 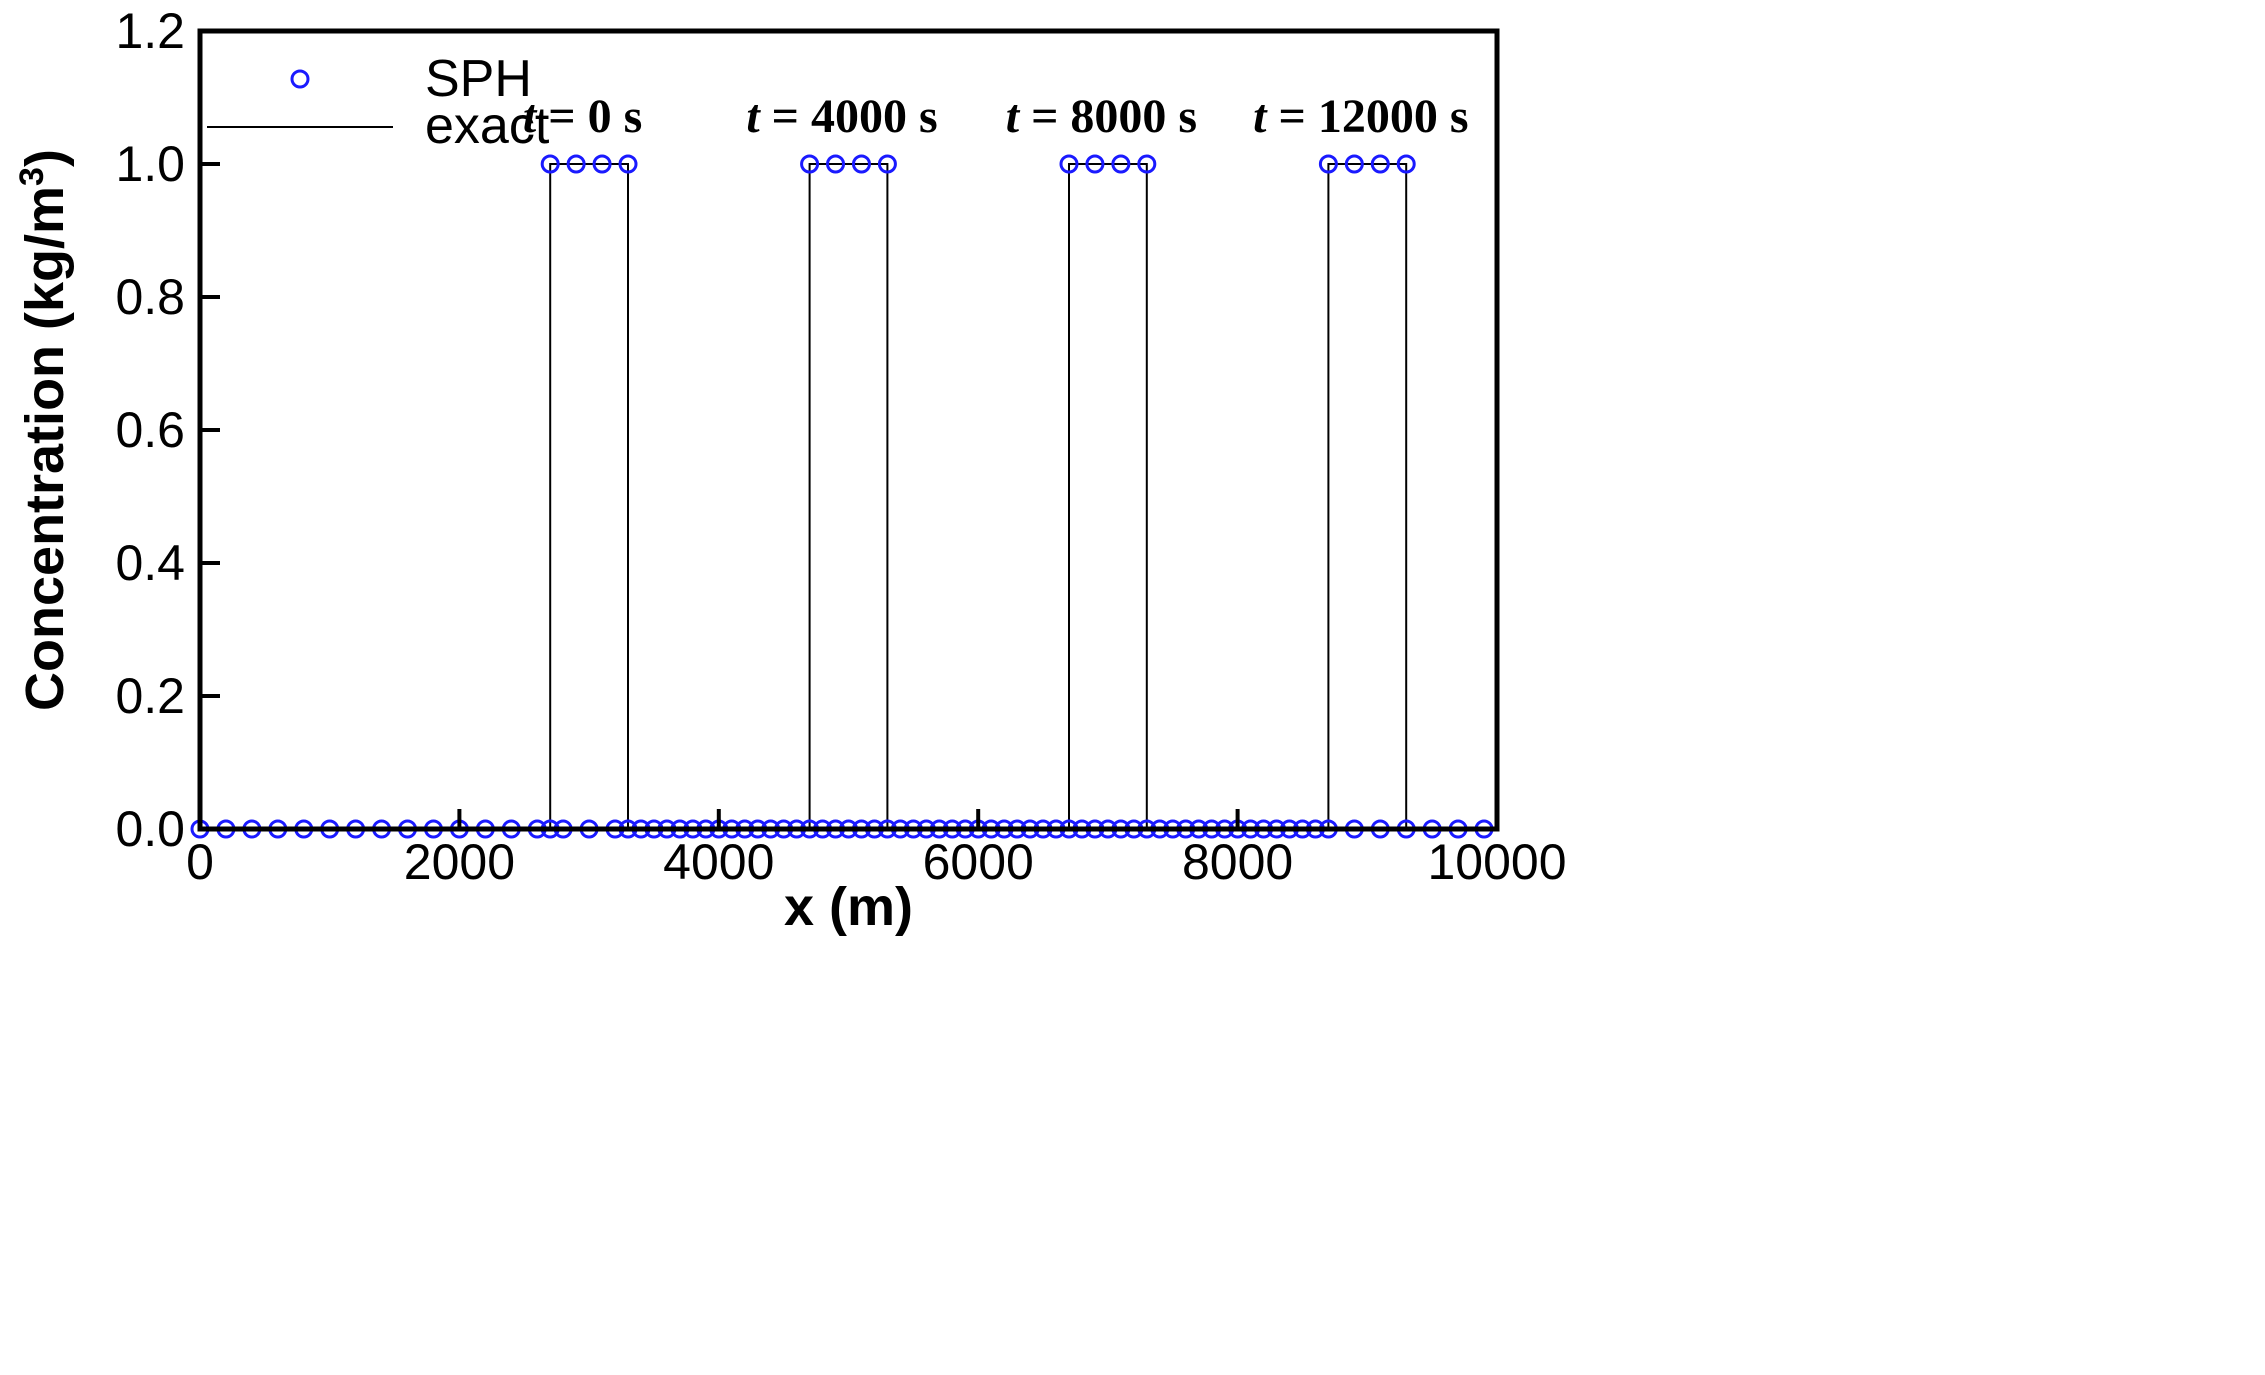 What do you see at coordinates (45, 448) in the screenshot?
I see `y-axis-title-main: Concentration (kg/m` at bounding box center [45, 448].